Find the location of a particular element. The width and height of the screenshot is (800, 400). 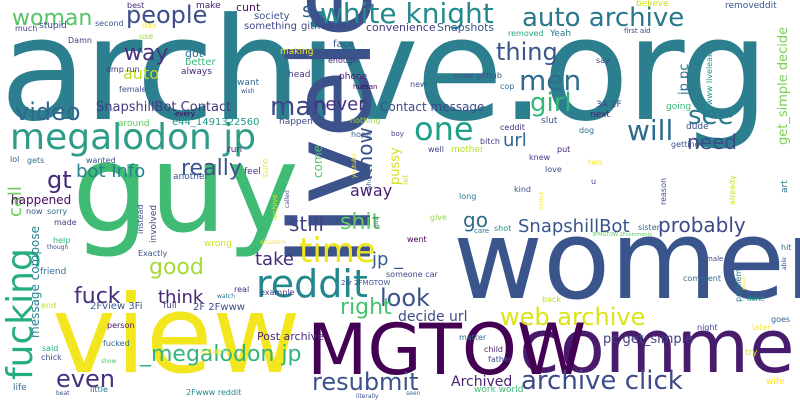

word-watch: watch is located at coordinates (226, 296).